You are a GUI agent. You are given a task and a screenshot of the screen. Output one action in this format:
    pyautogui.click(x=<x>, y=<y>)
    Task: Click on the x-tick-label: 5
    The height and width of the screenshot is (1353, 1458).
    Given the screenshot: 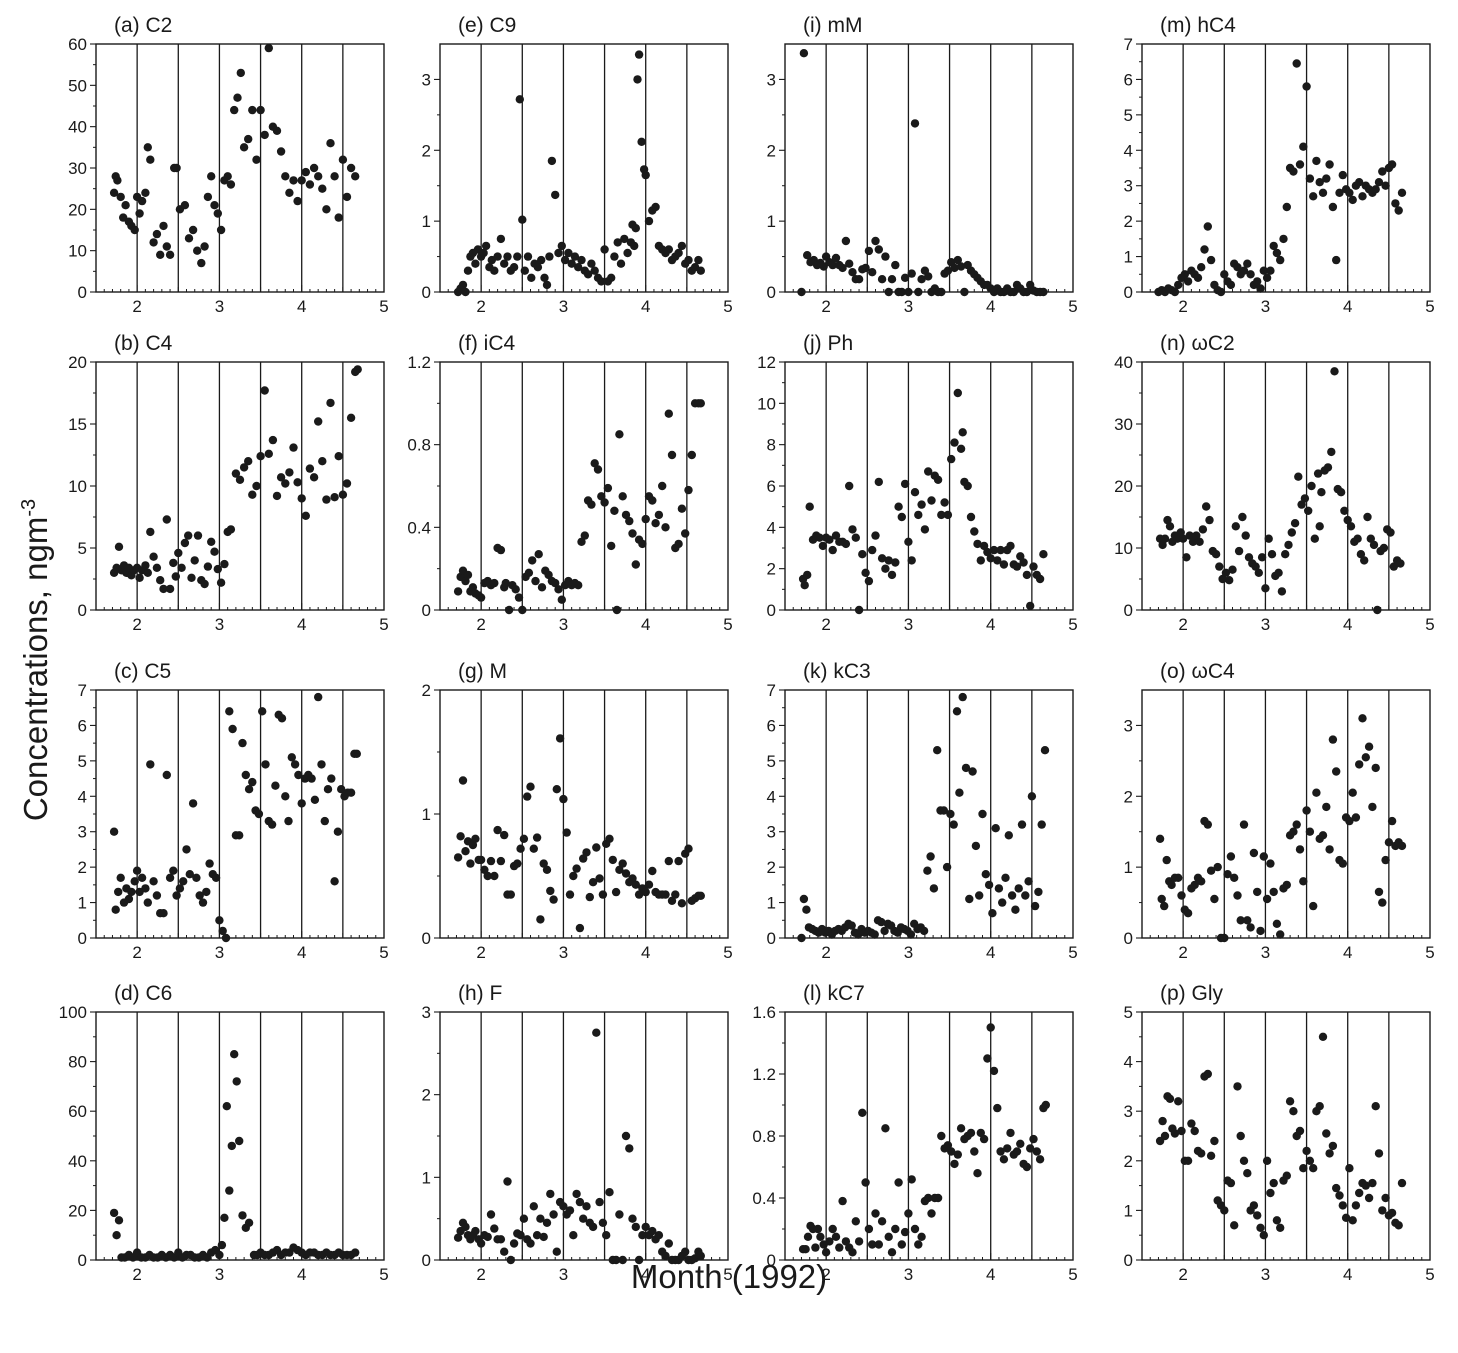 What is the action you would take?
    pyautogui.click(x=383, y=306)
    